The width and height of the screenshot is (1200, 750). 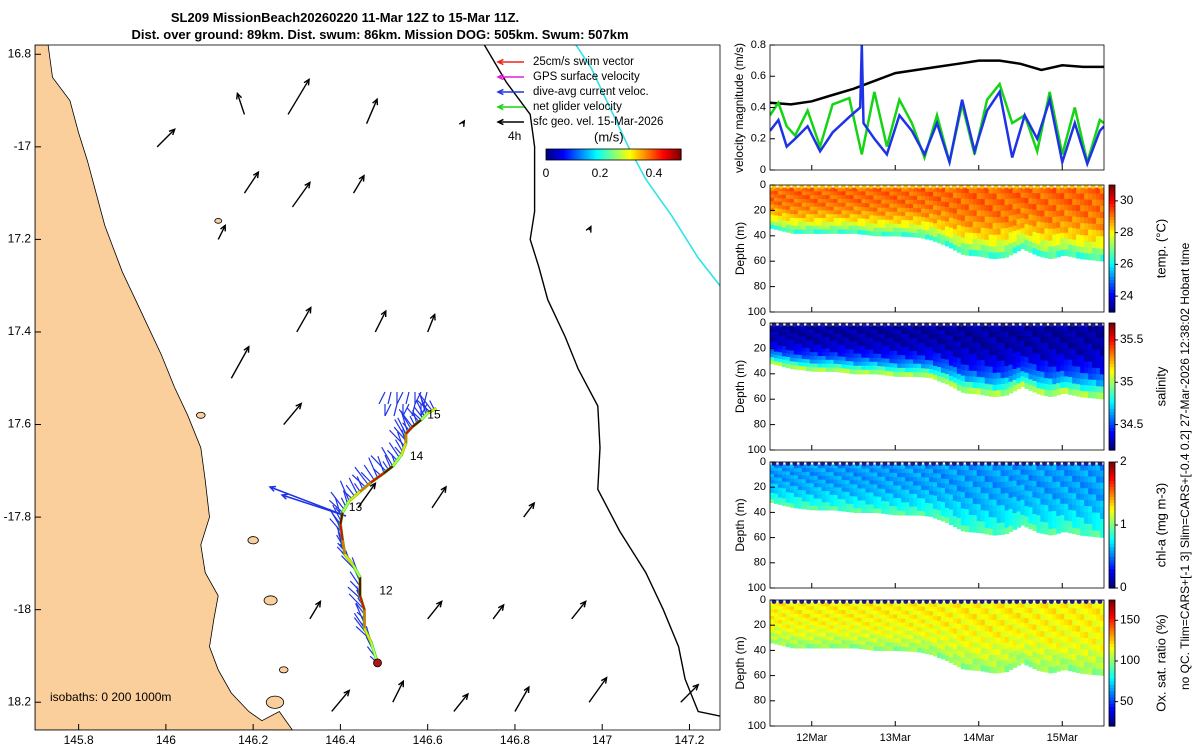 What do you see at coordinates (20, 331) in the screenshot?
I see `map-y-tick-label: 17.4` at bounding box center [20, 331].